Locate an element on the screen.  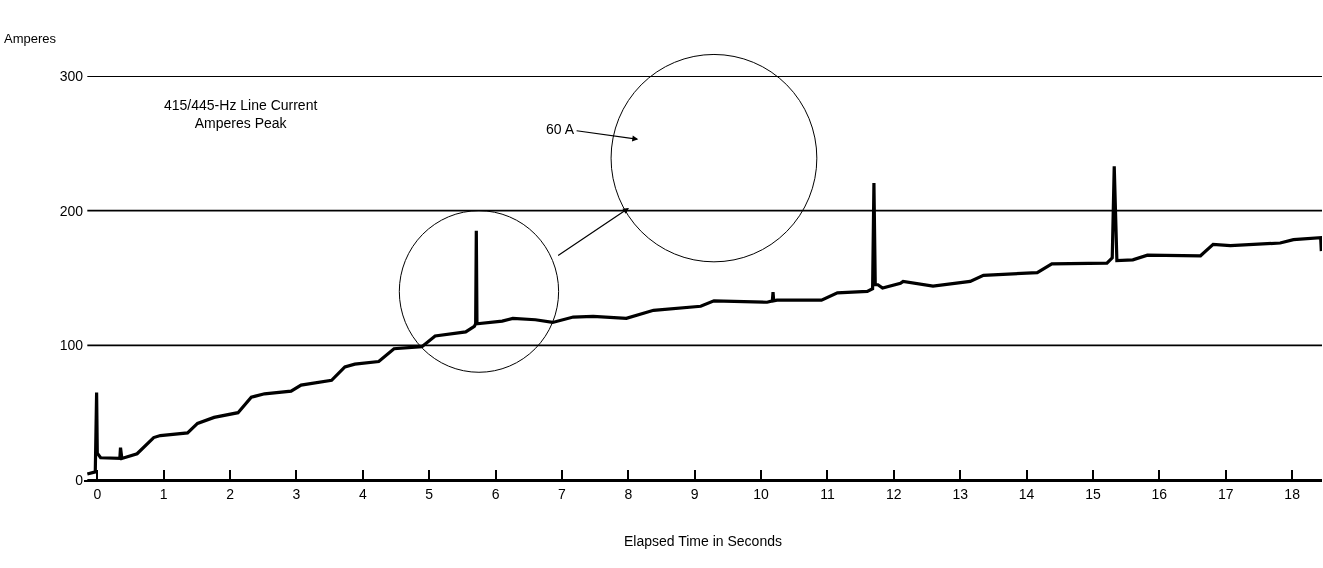
x-tick-label: 0 is located at coordinates (97, 493).